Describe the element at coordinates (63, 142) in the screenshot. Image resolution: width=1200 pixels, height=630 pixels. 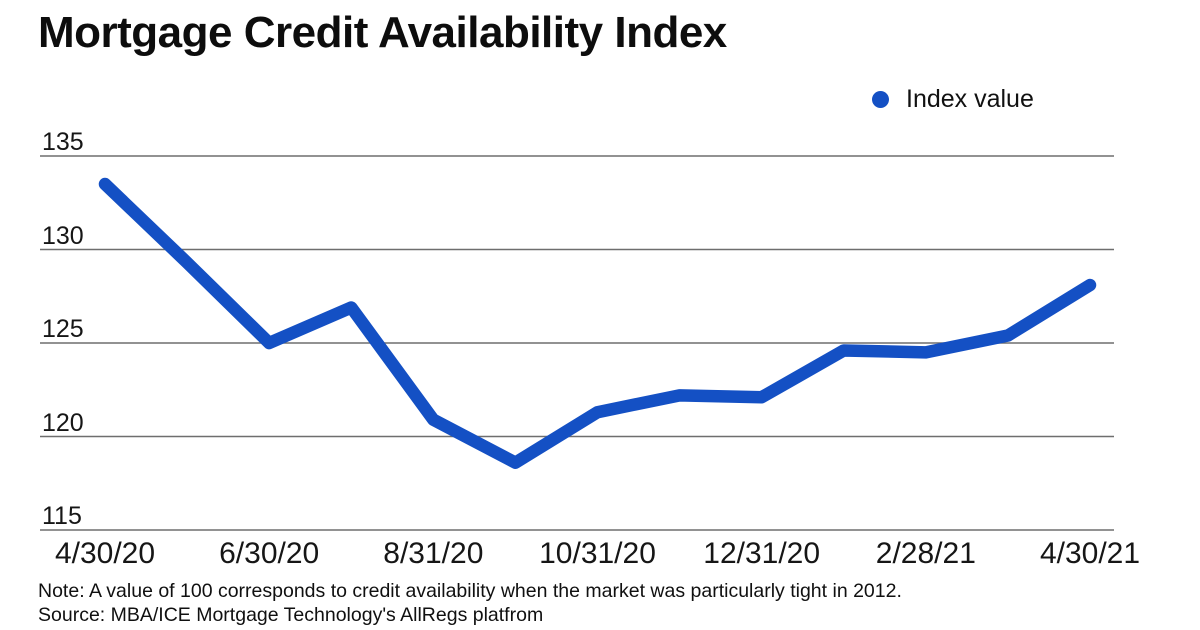
I see `y-tick-label: 135` at that location.